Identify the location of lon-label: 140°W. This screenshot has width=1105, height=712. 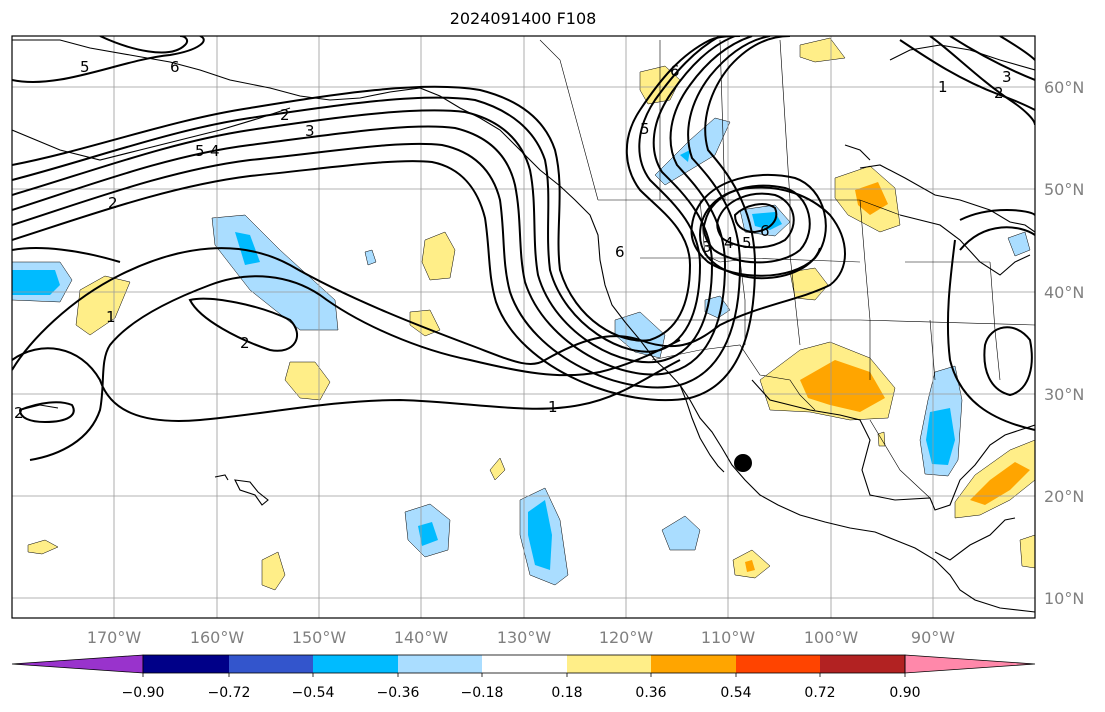
(421, 637).